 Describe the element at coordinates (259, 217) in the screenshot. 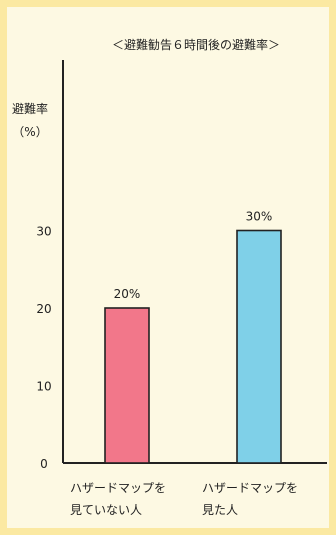

I see `bar-data-label: 30%` at that location.